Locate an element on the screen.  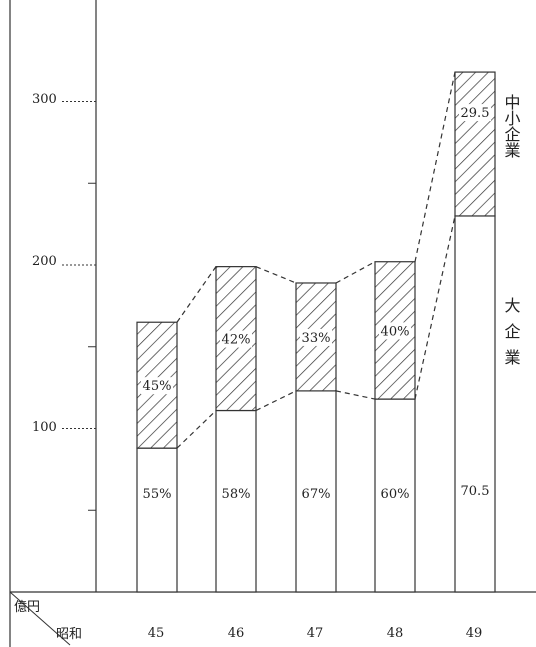
pct-label-small-47: 33% is located at coordinates (316, 338).